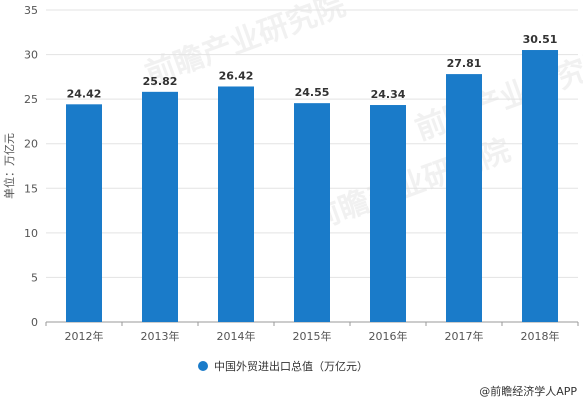 Image resolution: width=583 pixels, height=403 pixels. What do you see at coordinates (464, 63) in the screenshot?
I see `data-label: 27.81` at bounding box center [464, 63].